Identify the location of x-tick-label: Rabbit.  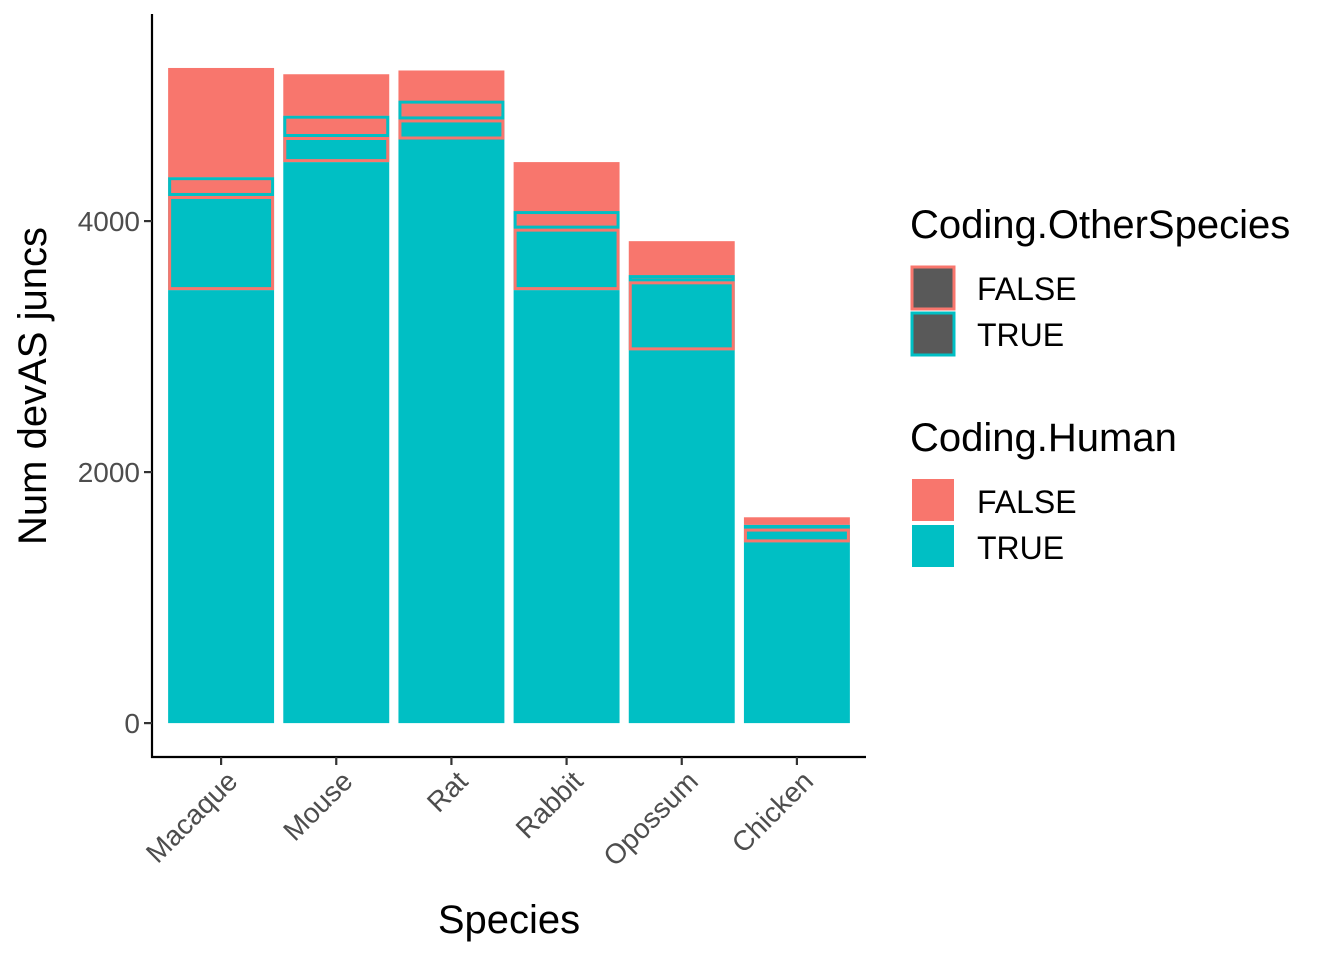
(549, 804).